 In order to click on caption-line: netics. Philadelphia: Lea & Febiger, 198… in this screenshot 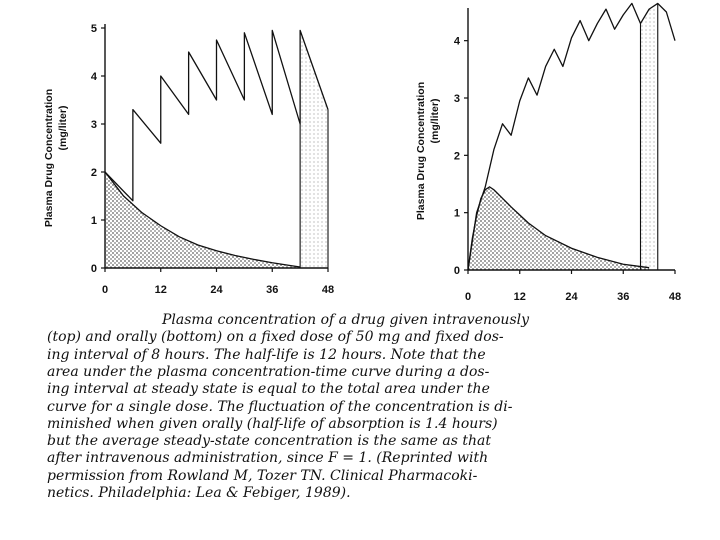, I will do `click(199, 493)`.